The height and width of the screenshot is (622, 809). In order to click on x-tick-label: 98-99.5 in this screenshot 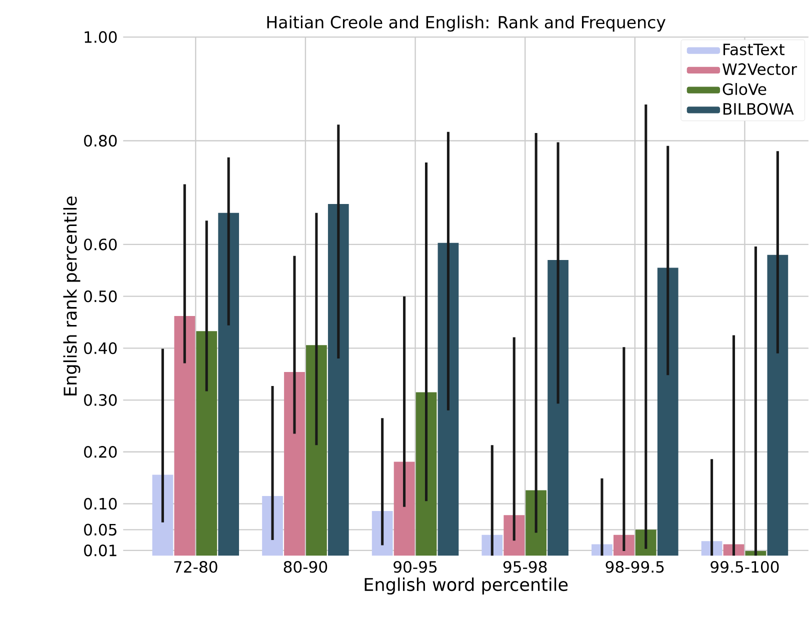, I will do `click(635, 567)`.